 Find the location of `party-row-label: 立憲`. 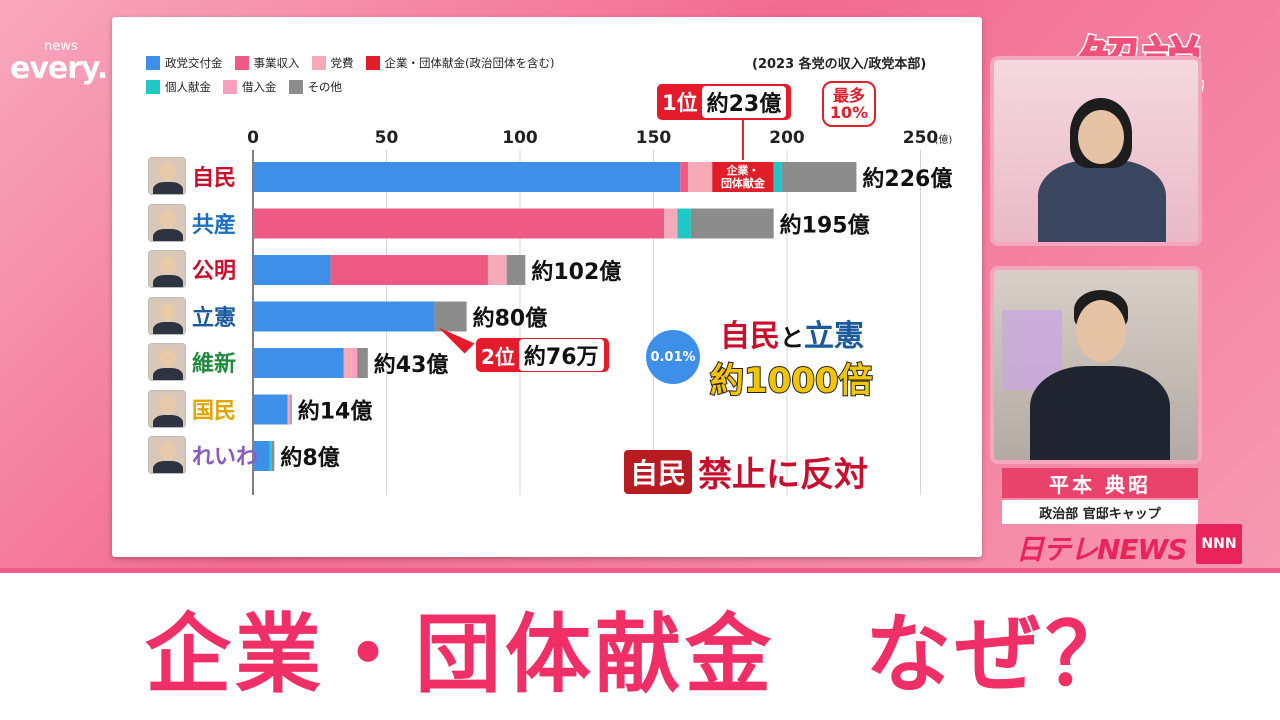

party-row-label: 立憲 is located at coordinates (192, 315).